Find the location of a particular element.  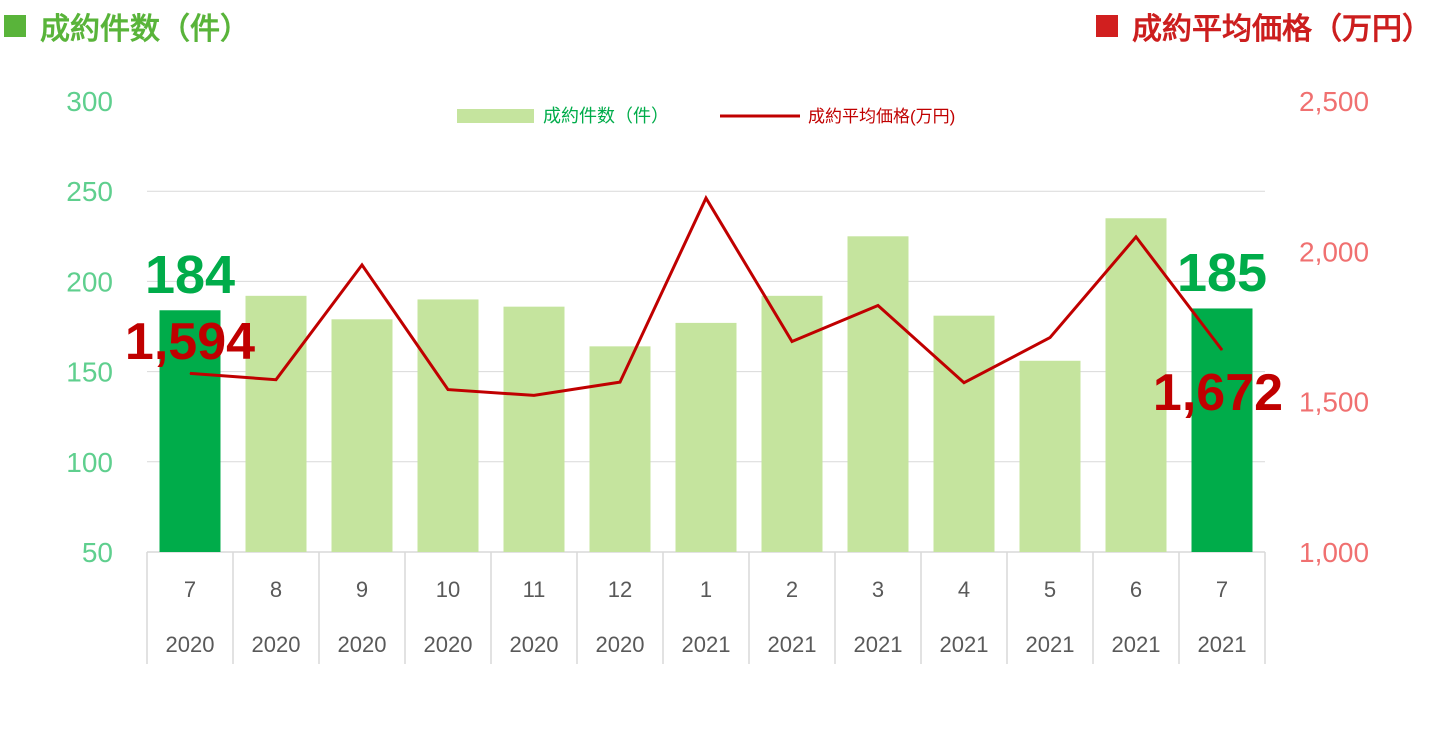

month-label: 6 is located at coordinates (1136, 589).